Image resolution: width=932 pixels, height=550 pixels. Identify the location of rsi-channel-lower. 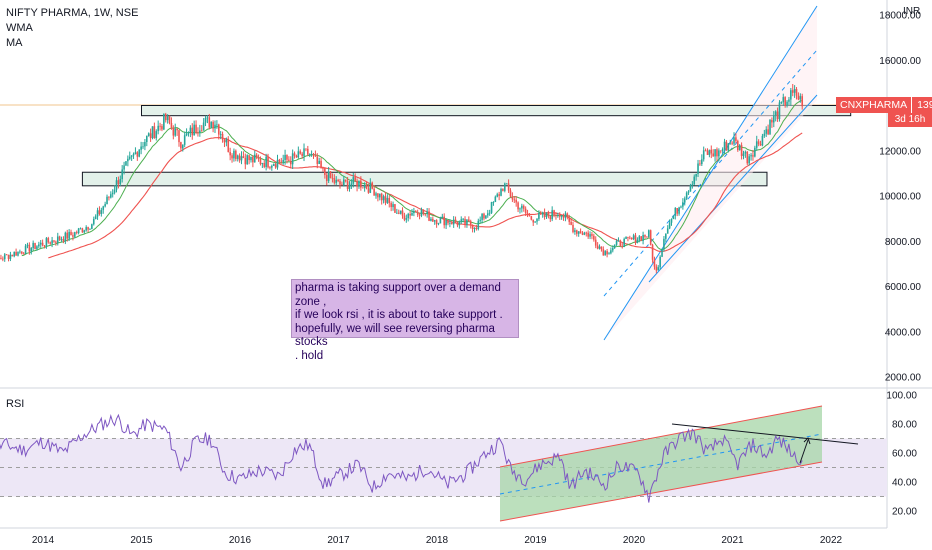
(661, 491).